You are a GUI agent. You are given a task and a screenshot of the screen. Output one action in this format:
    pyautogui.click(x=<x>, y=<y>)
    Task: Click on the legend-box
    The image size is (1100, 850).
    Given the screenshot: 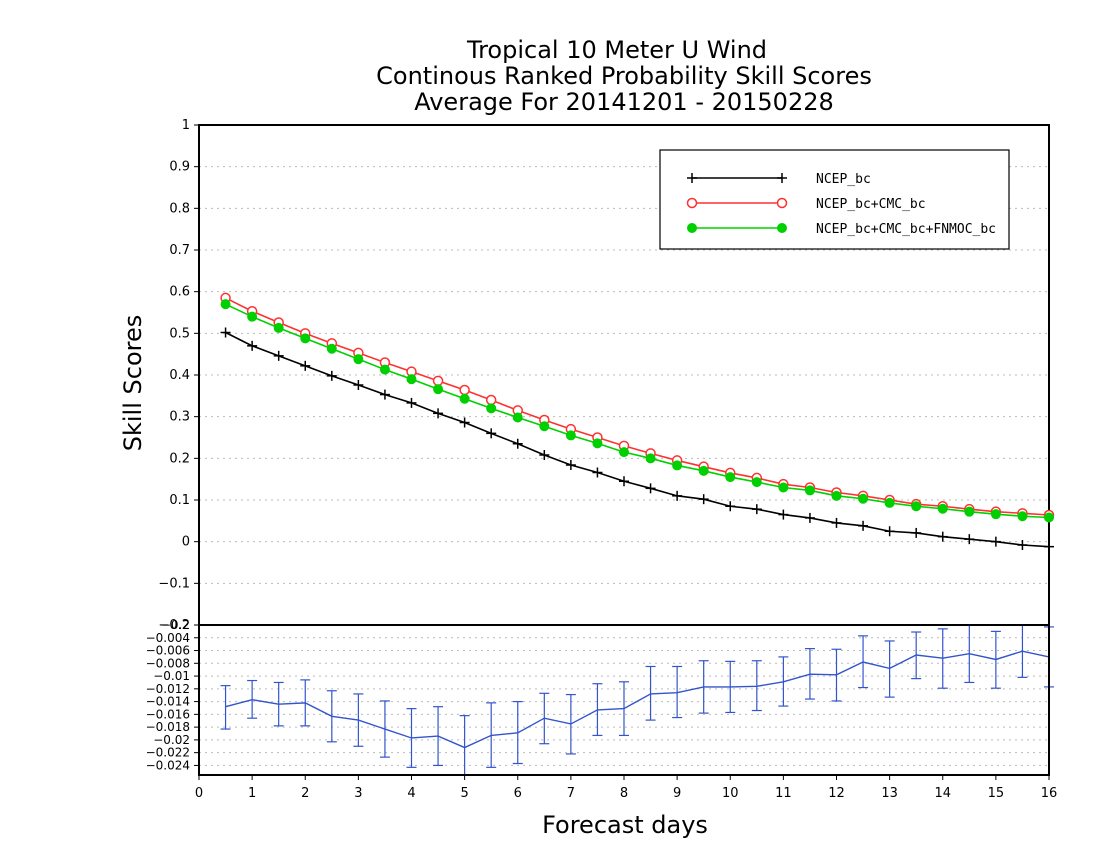 What is the action you would take?
    pyautogui.click(x=834, y=199)
    